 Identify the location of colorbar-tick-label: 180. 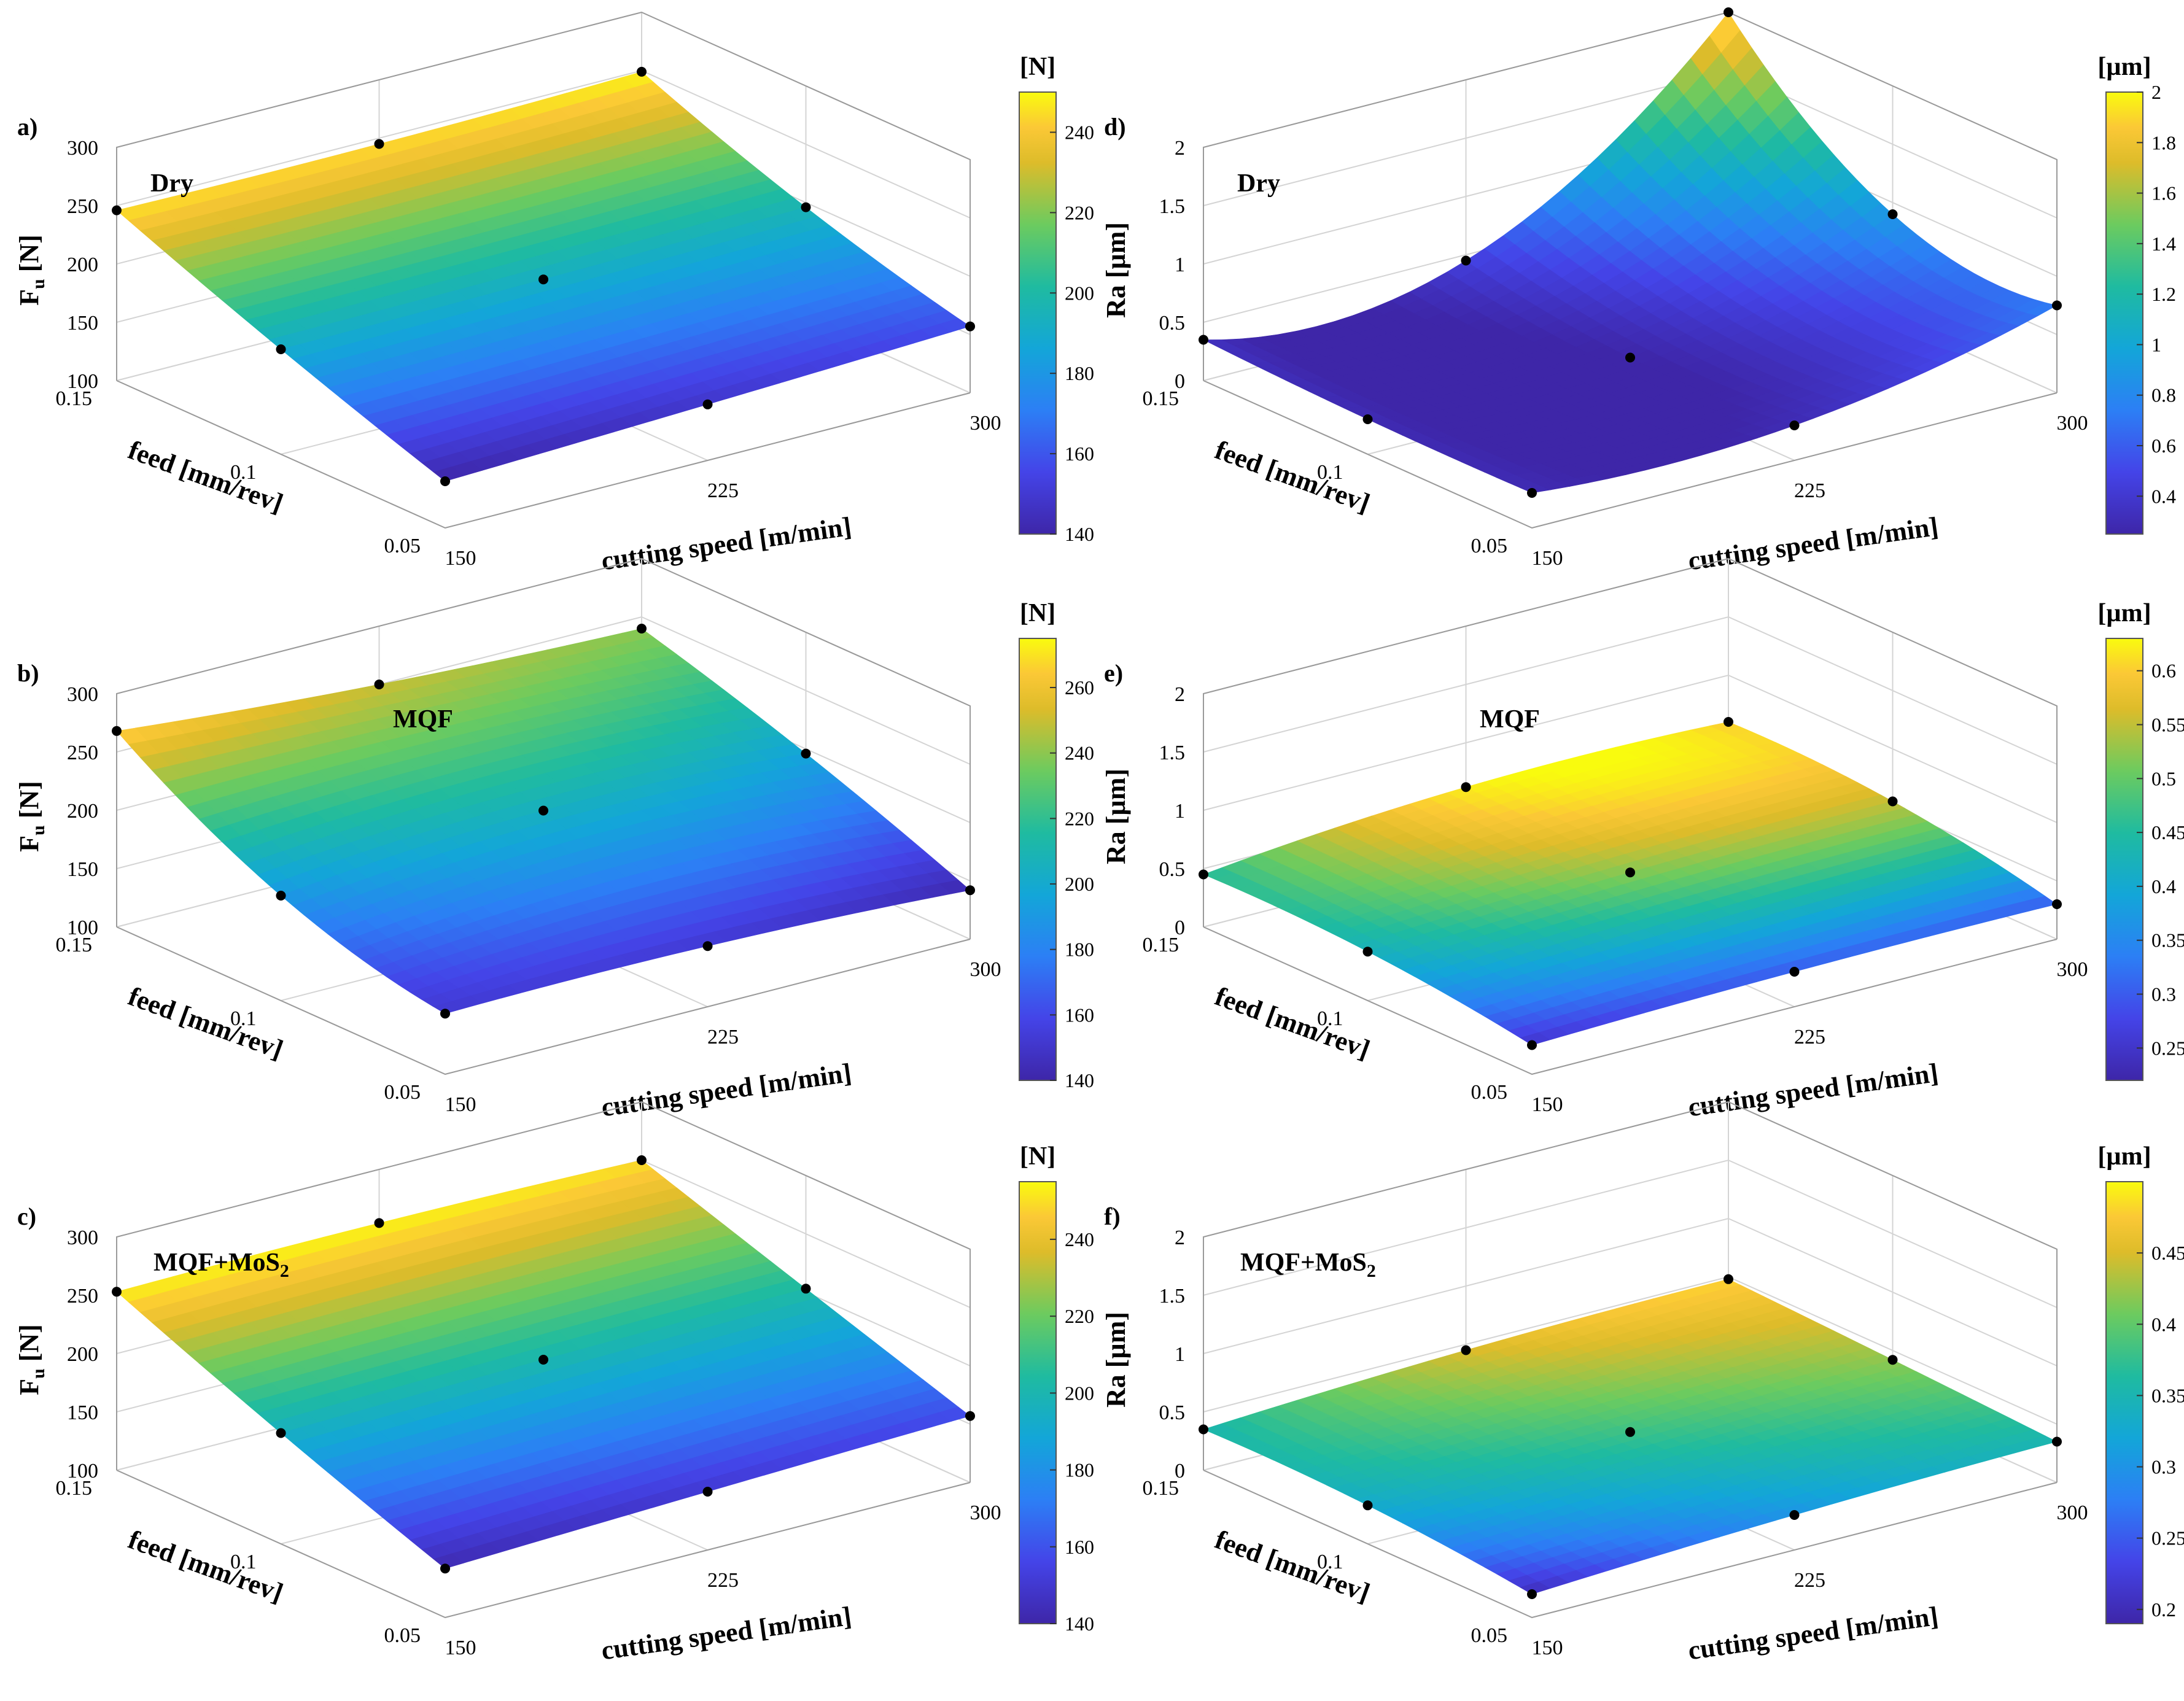
(1079, 950).